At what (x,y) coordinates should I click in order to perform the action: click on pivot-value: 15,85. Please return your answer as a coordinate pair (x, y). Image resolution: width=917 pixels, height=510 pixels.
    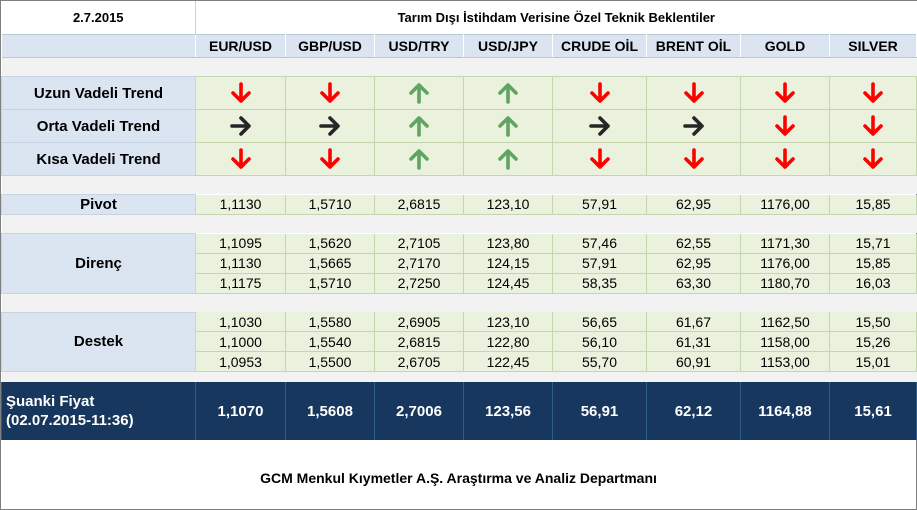
    Looking at the image, I should click on (872, 204).